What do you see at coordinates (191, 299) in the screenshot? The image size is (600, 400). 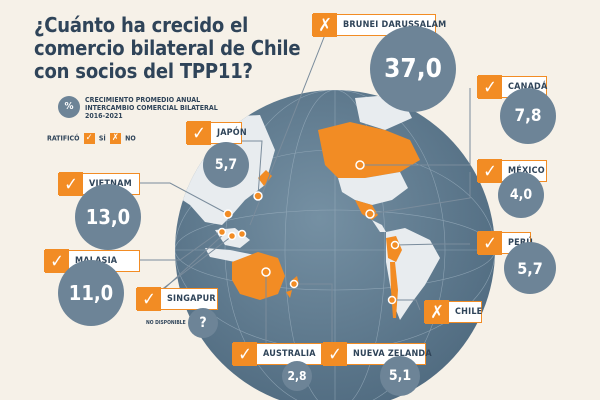 I see `country-name: SINGAPUR` at bounding box center [191, 299].